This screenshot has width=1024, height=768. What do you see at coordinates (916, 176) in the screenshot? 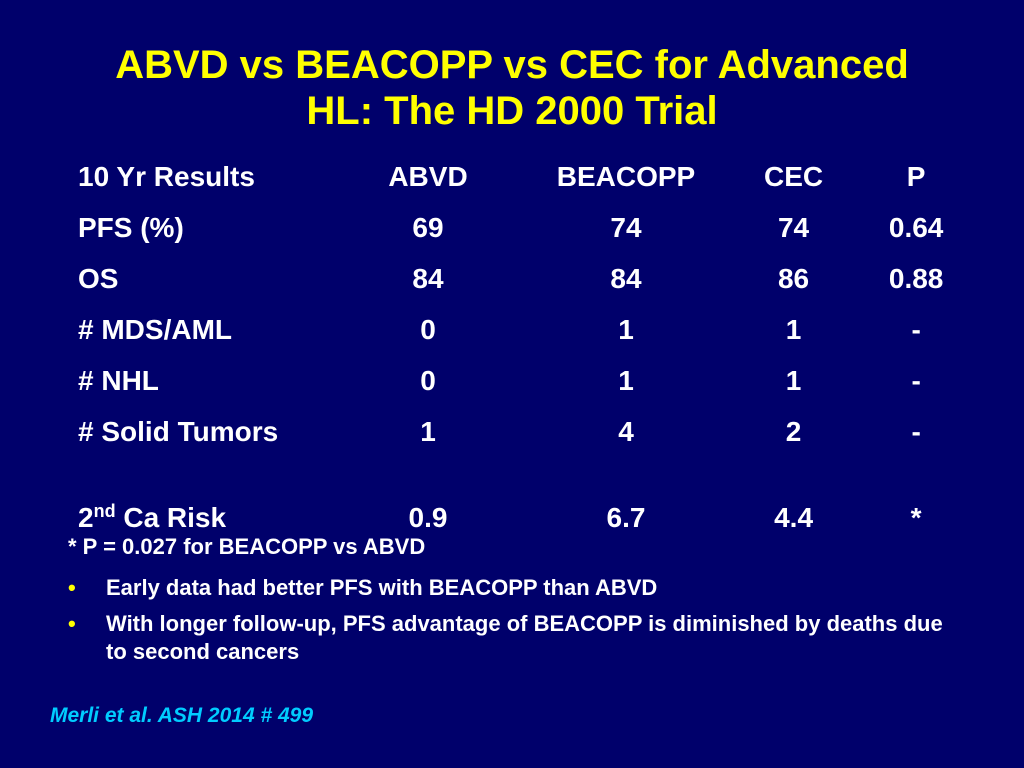
I see `header-p: P` at bounding box center [916, 176].